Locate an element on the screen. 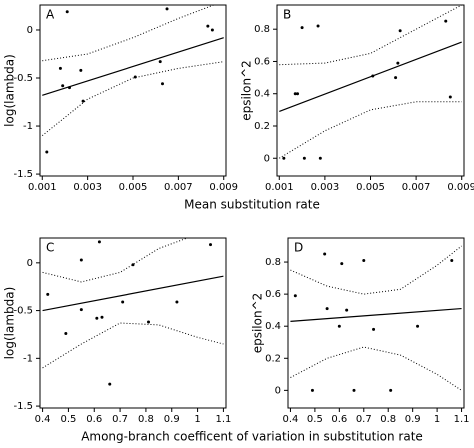  y-tick-label: 0.8 is located at coordinates (273, 262).